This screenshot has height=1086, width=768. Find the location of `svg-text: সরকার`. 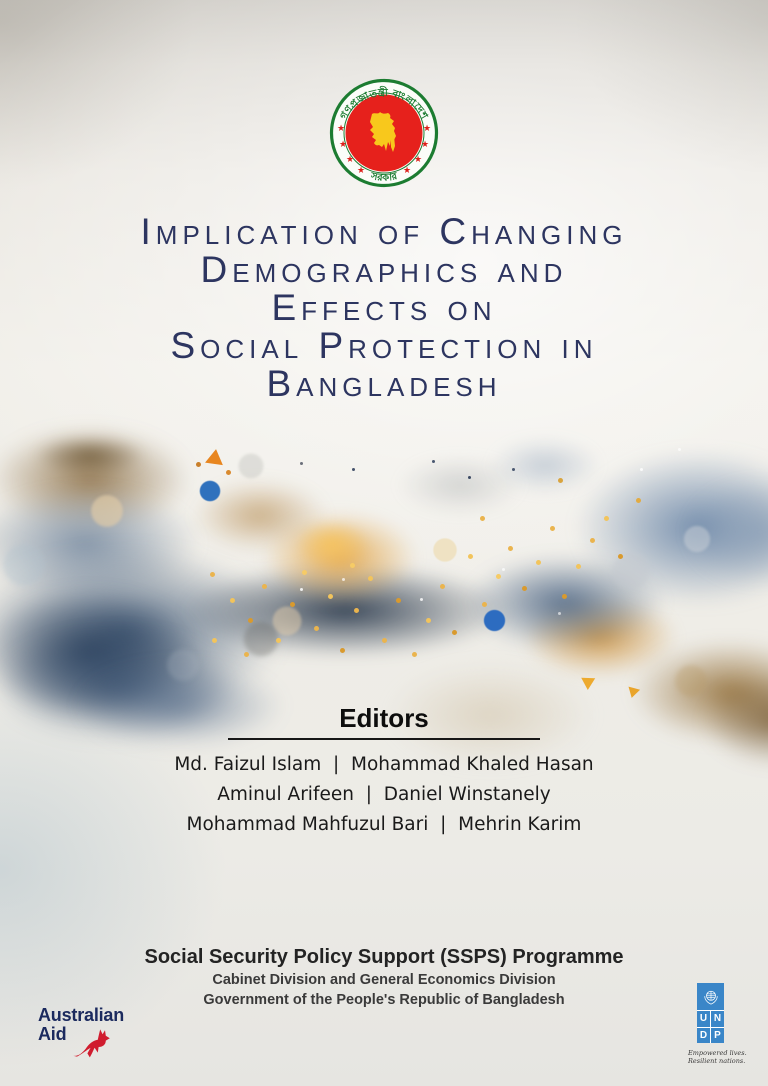

svg-text: সরকার is located at coordinates (384, 177).